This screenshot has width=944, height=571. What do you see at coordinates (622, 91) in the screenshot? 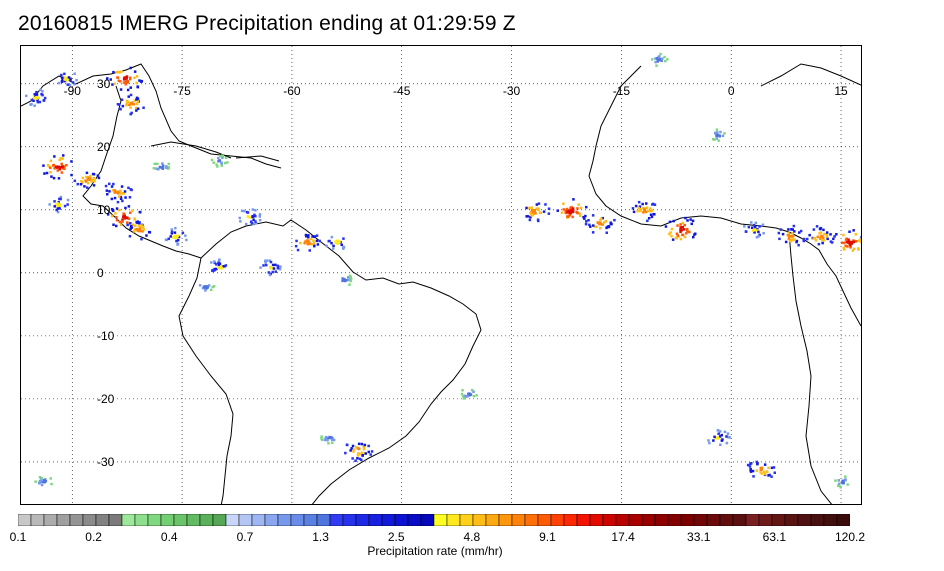
I see `longitude-label: -15` at bounding box center [622, 91].